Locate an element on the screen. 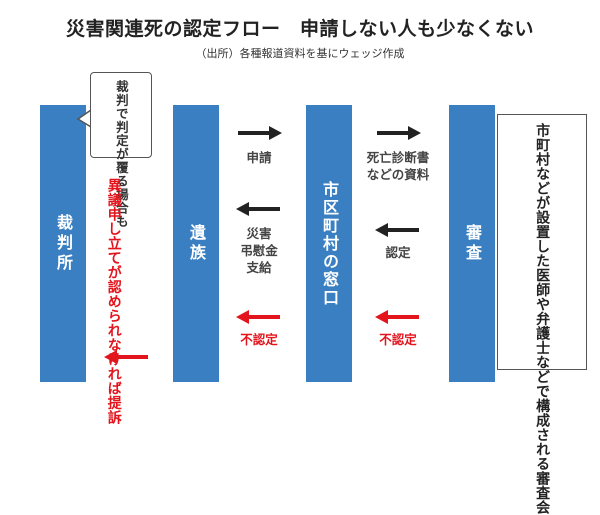 The image size is (600, 515). diagram-title: 災害関連死の認定フロー 申請しない人も少なくない is located at coordinates (299, 29).